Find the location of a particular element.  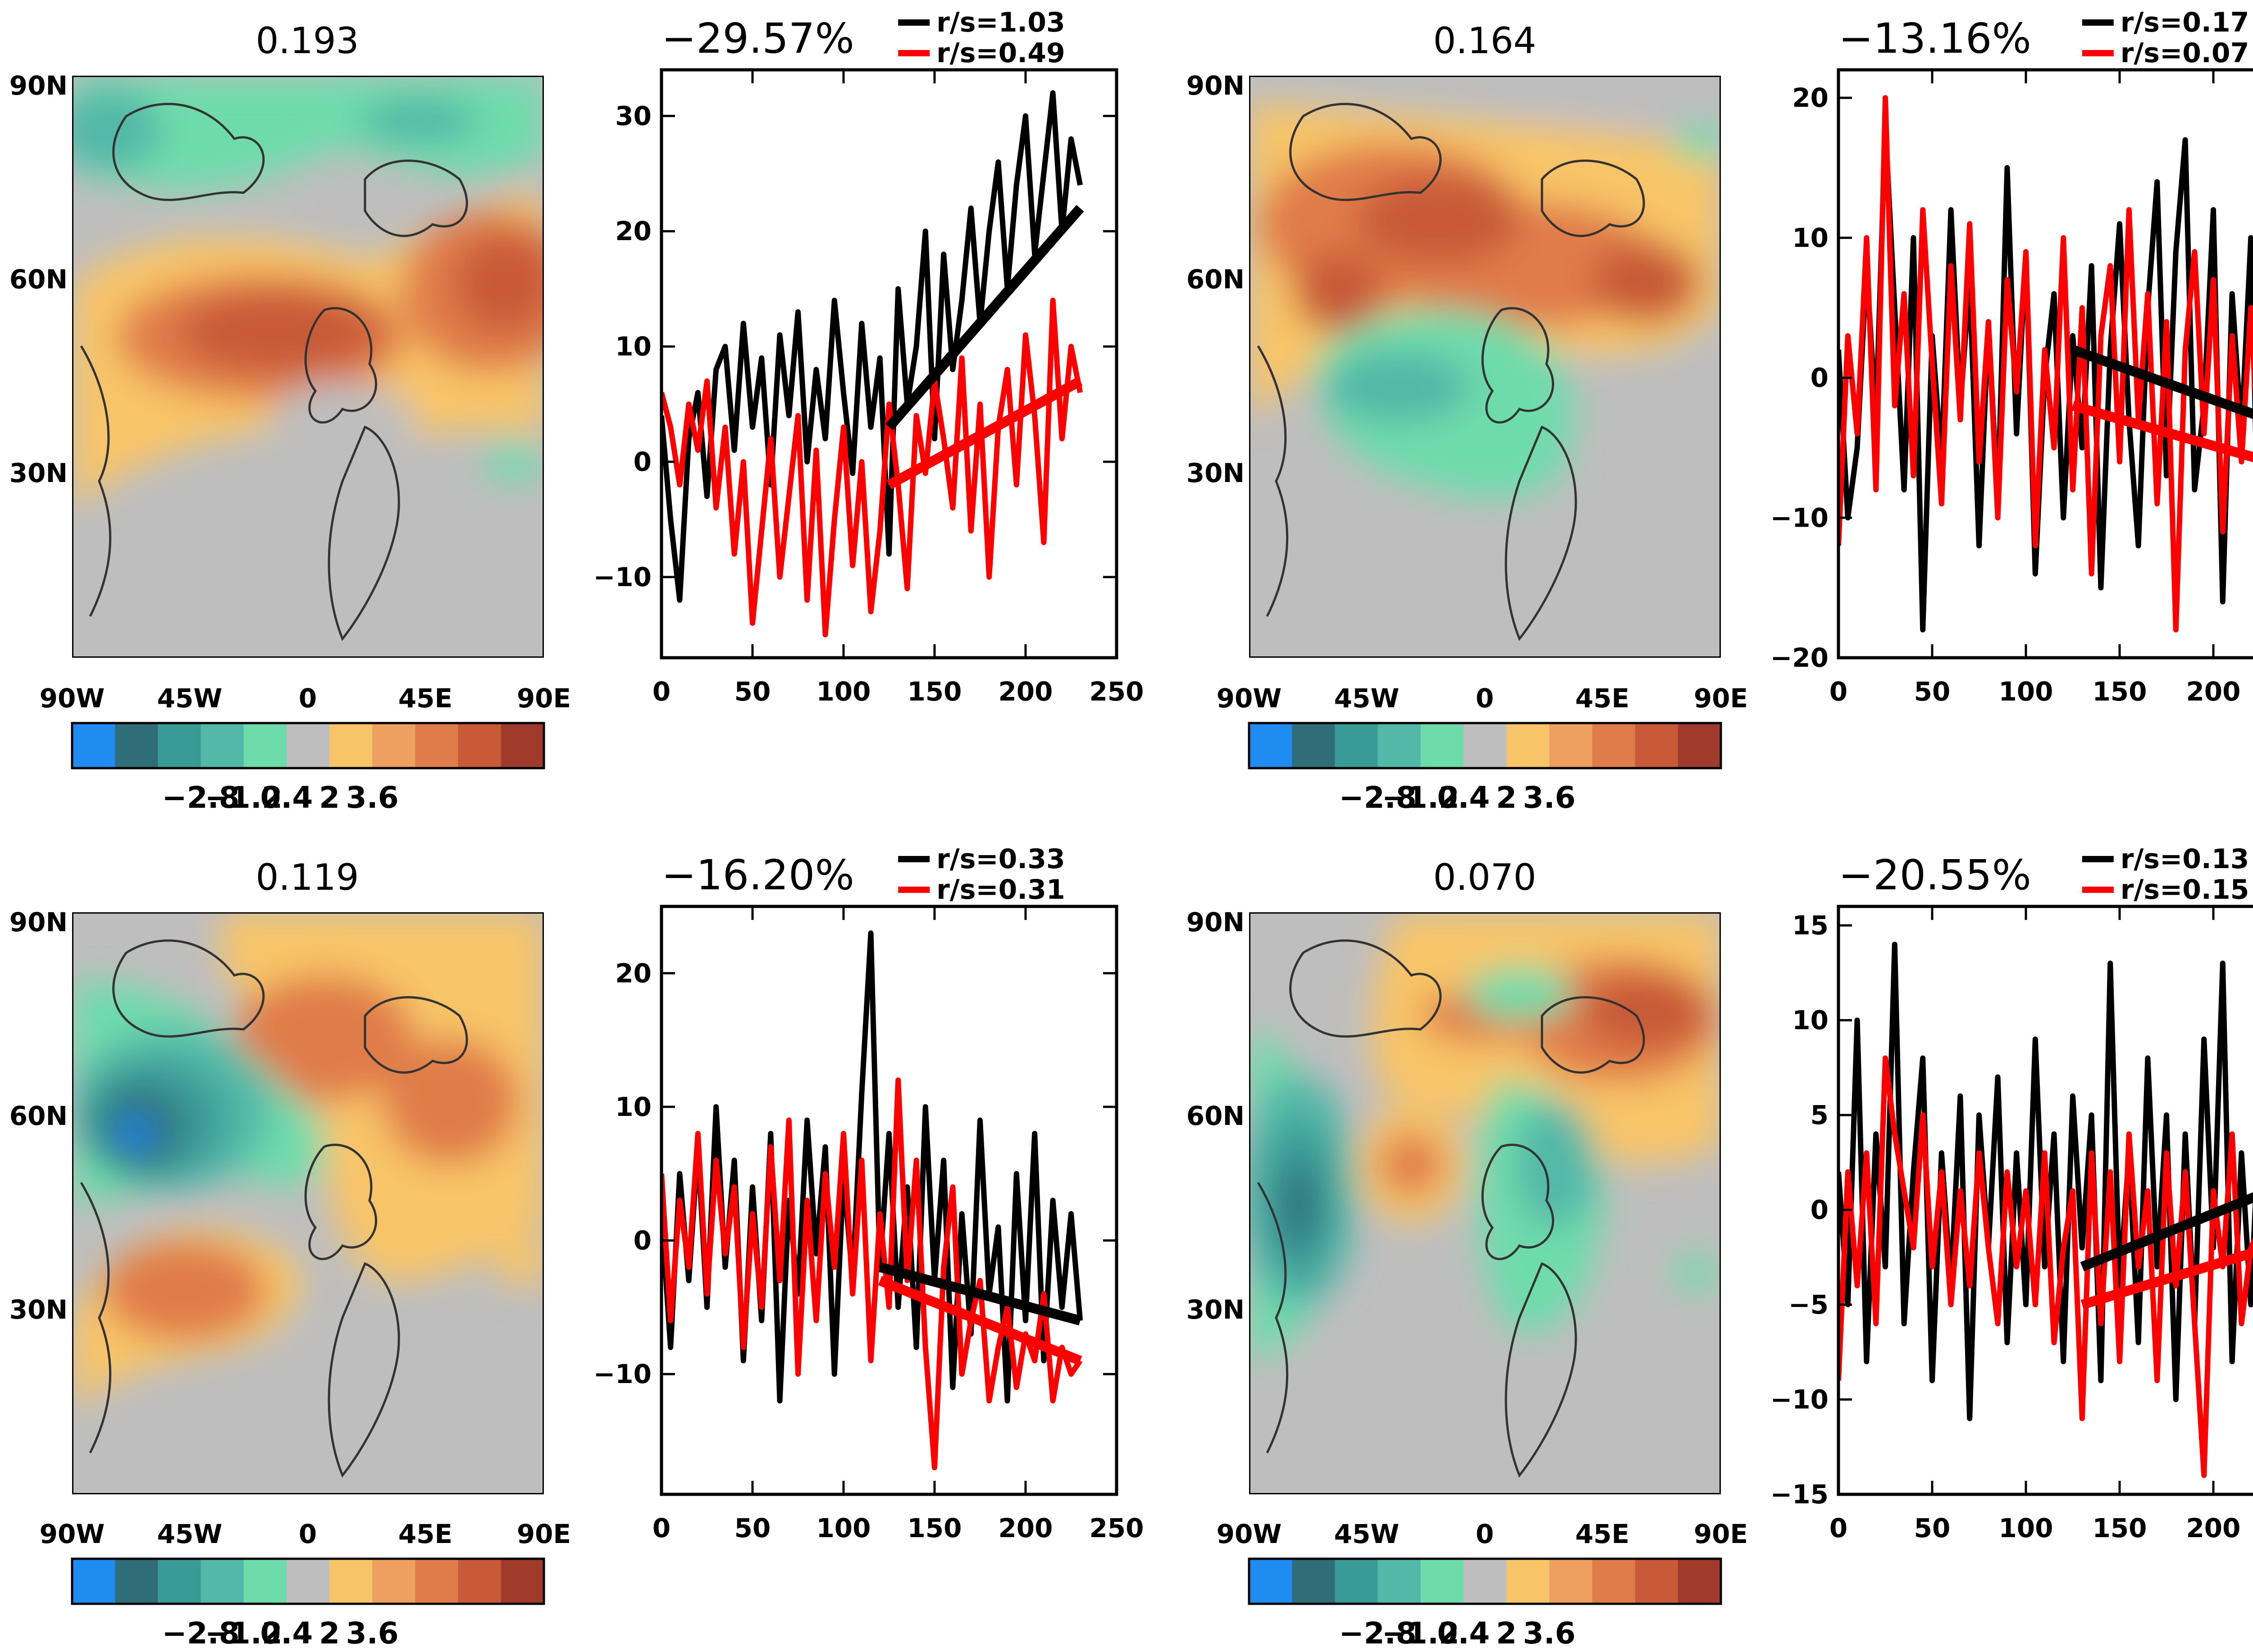

legend-label: r/s=0.15 is located at coordinates (2185, 890).